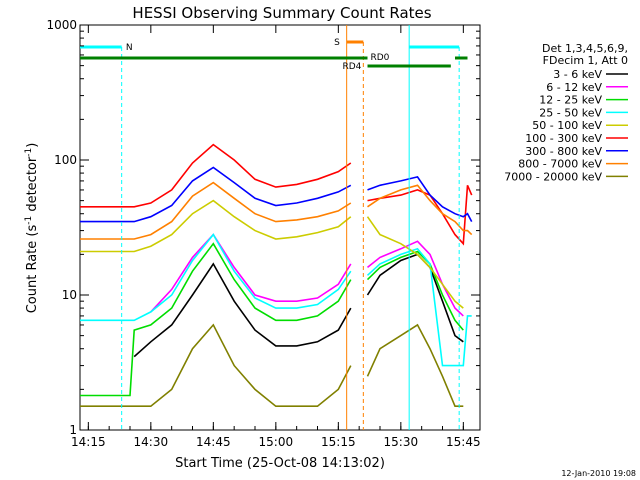  Describe the element at coordinates (563, 151) in the screenshot. I see `legend-label-7: 300 - 800 keV` at that location.